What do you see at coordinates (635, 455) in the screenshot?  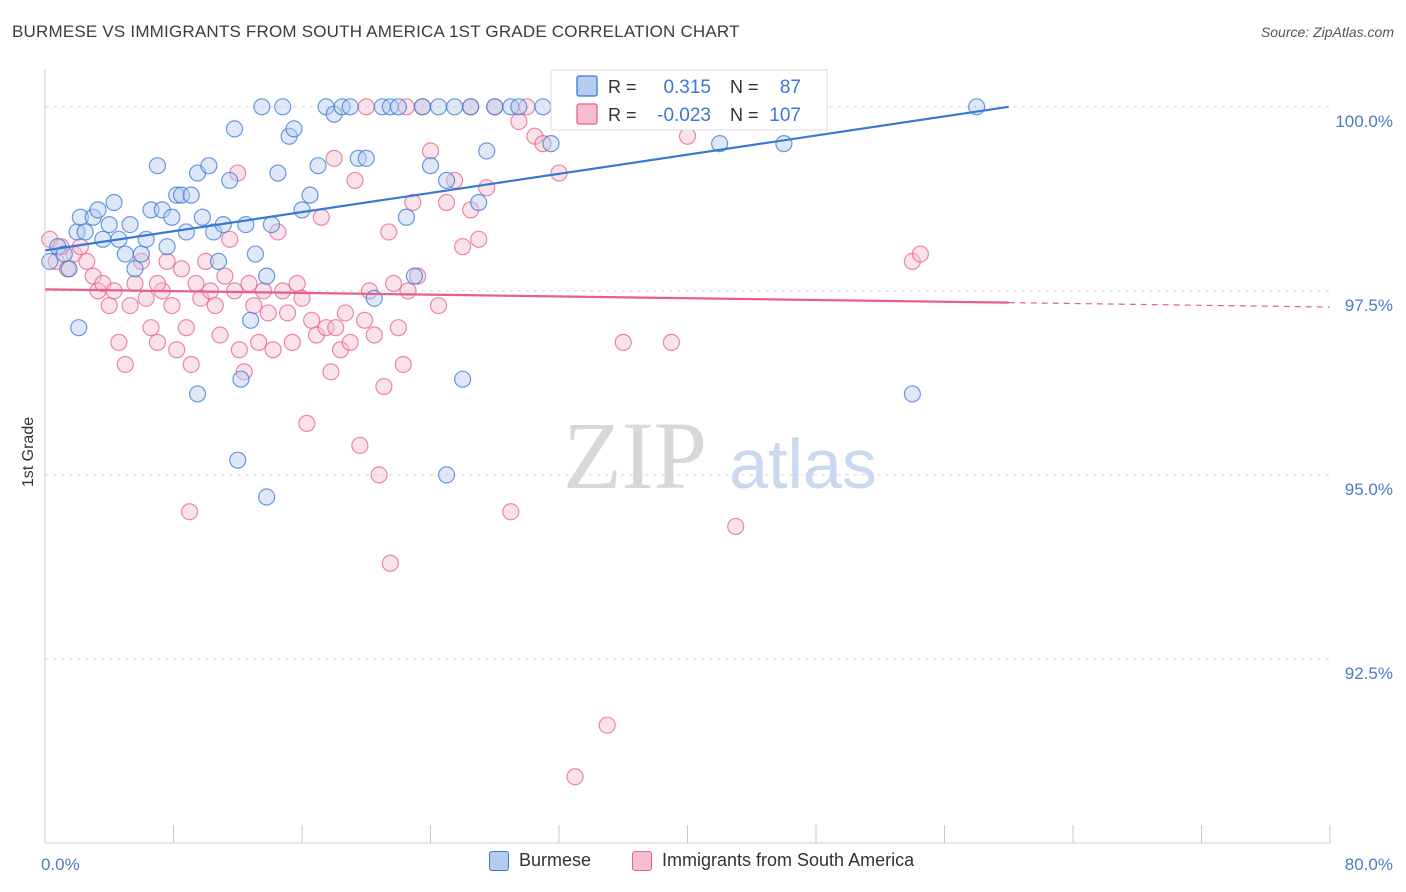 I see `watermark-zip: ZIP` at bounding box center [635, 455].